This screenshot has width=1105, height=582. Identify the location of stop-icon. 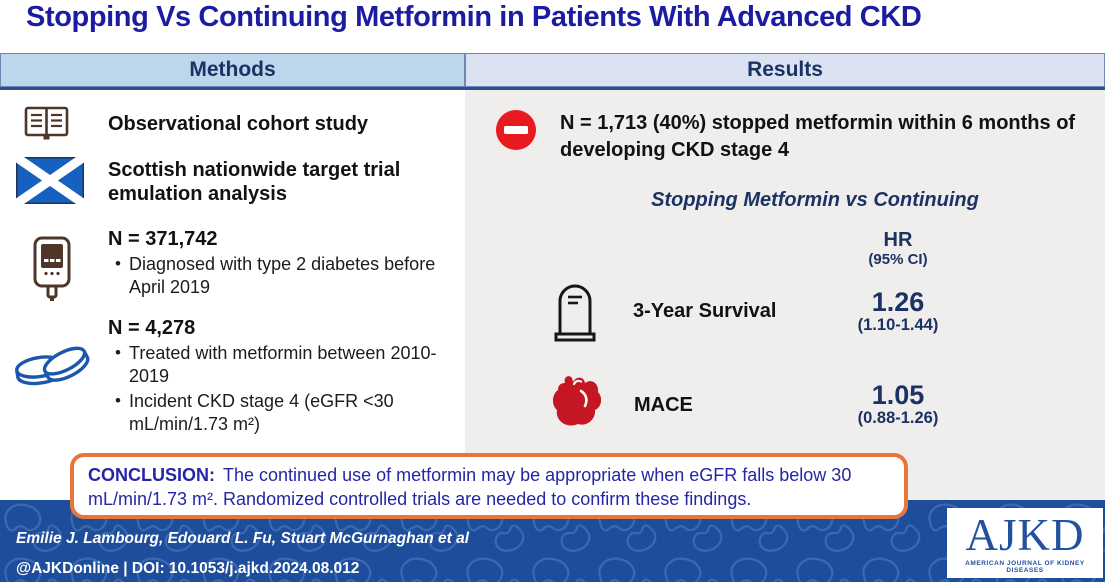
(516, 130).